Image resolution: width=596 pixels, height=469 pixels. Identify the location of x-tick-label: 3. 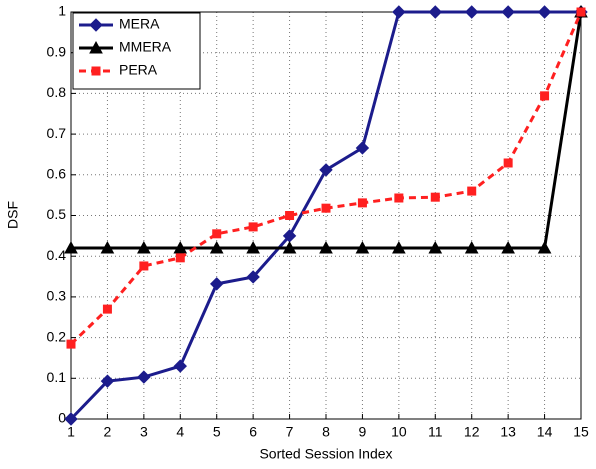
(144, 432).